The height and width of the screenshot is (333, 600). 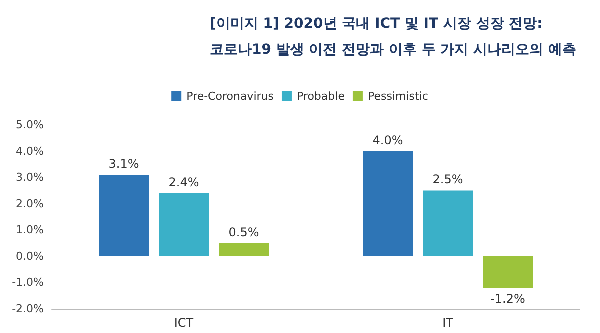 What do you see at coordinates (376, 24) in the screenshot?
I see `chart-title: [이미지 1] 2020년 국내 ICT 및 IT 시장 성장 전망:` at bounding box center [376, 24].